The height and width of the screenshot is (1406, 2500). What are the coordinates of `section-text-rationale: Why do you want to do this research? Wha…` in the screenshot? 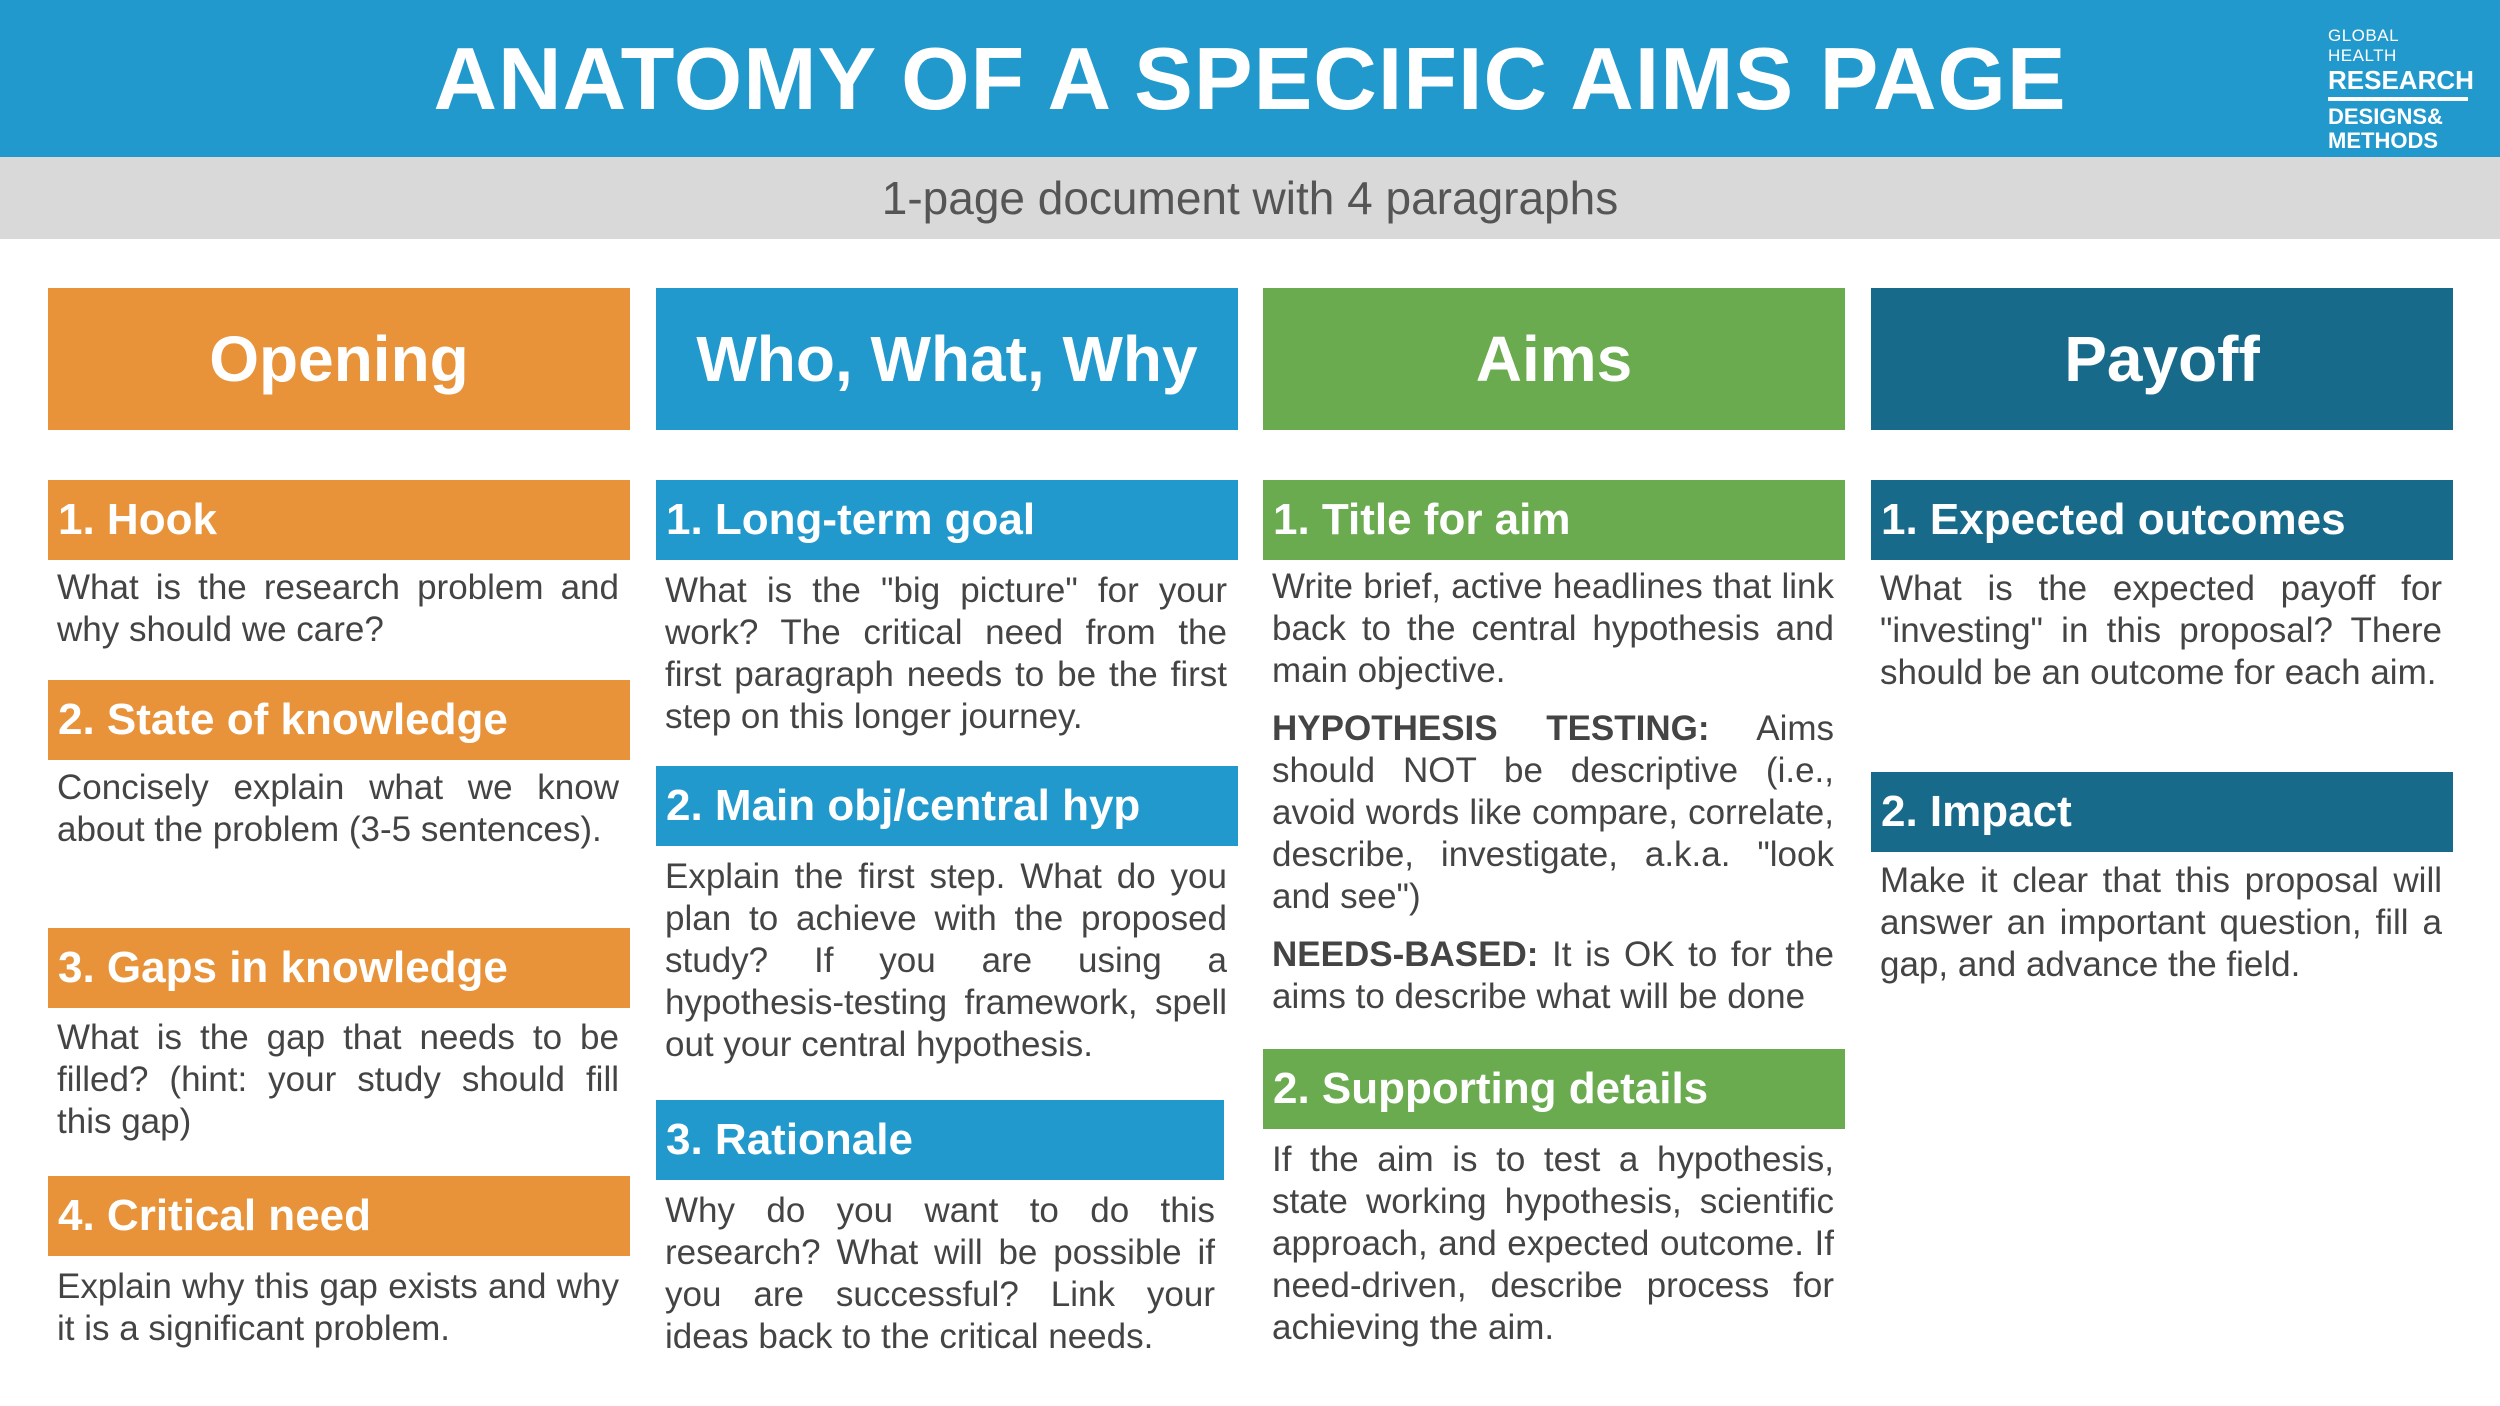 It's located at (940, 1282).